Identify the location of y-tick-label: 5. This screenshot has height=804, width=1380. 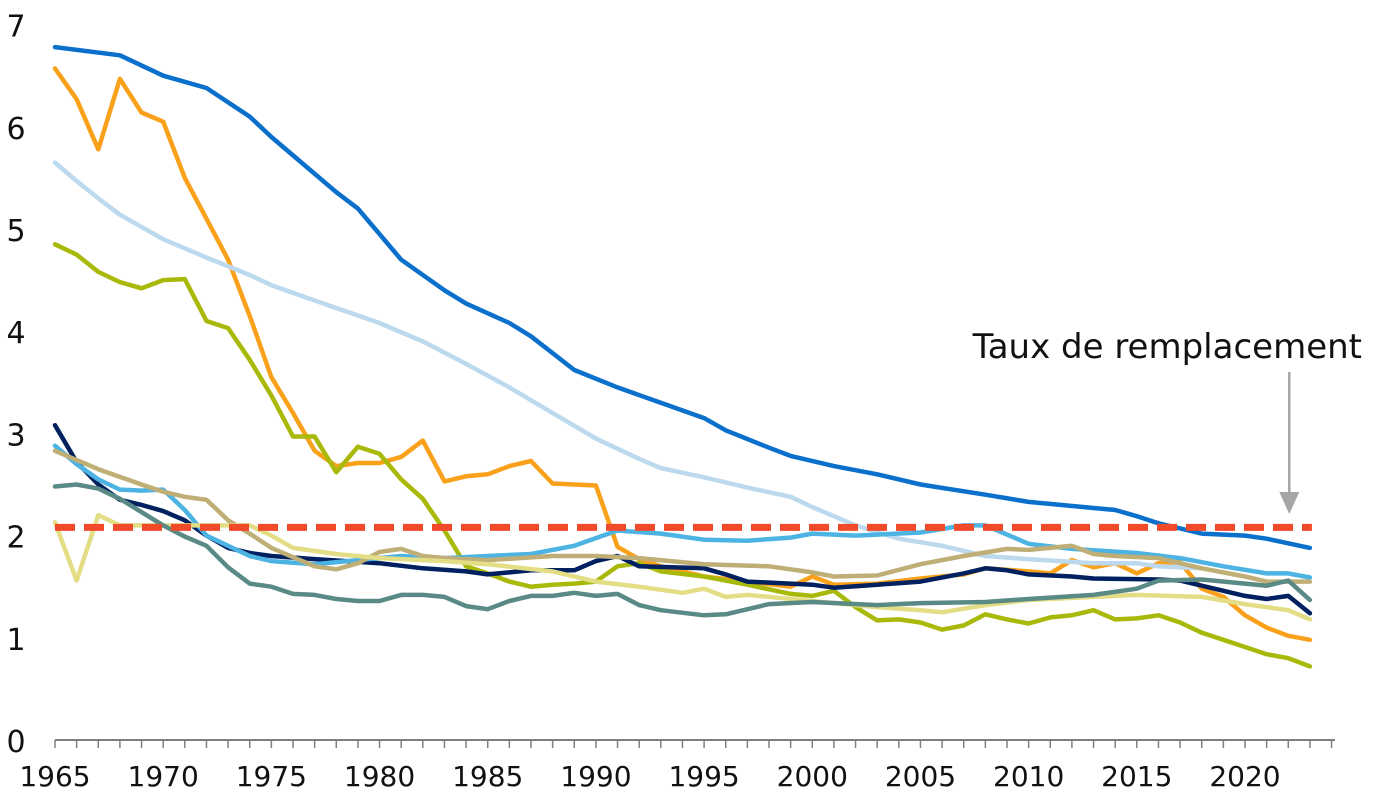
(15, 231).